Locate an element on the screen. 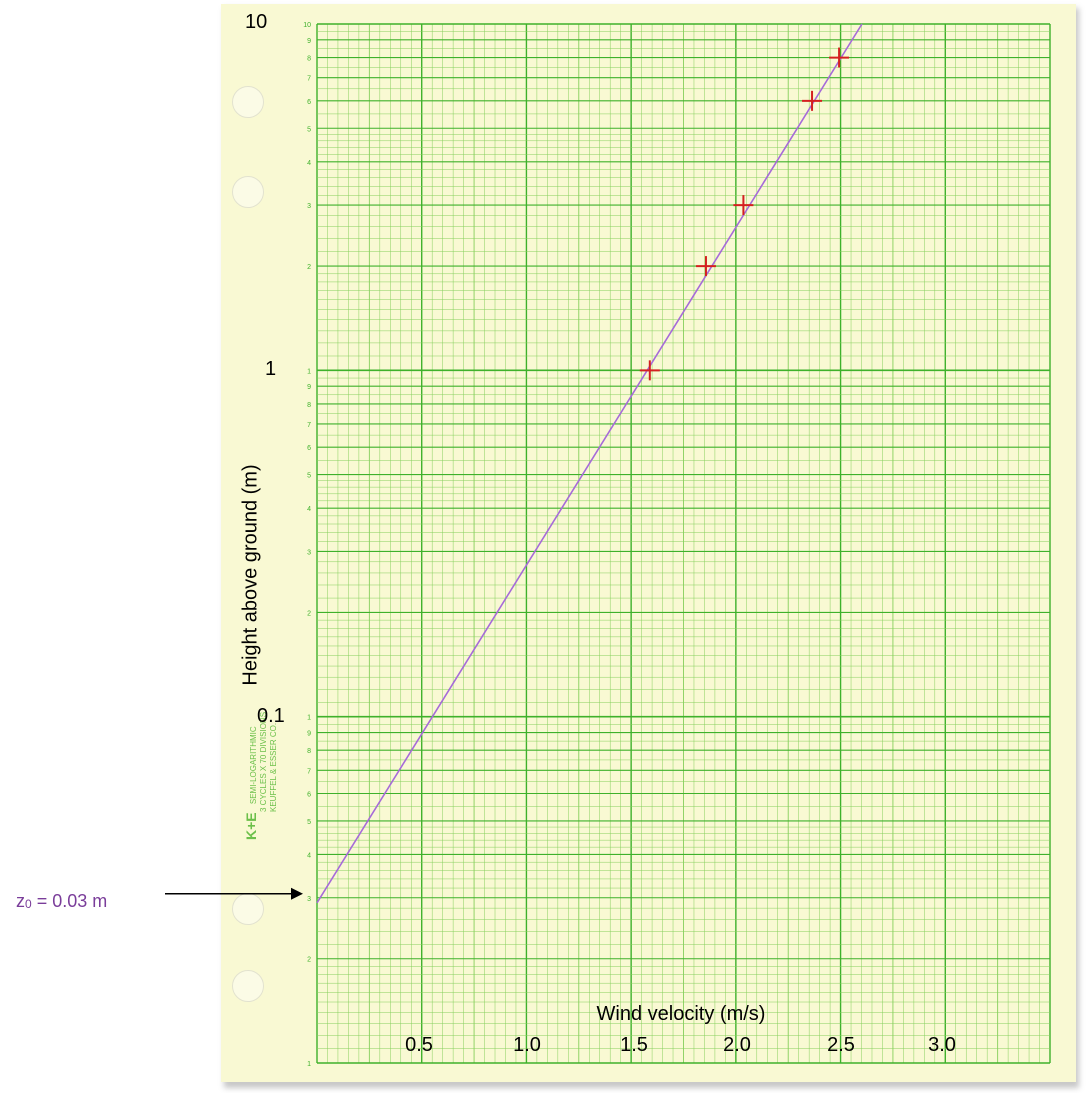  x-tick-label: 0.5 is located at coordinates (419, 1045).